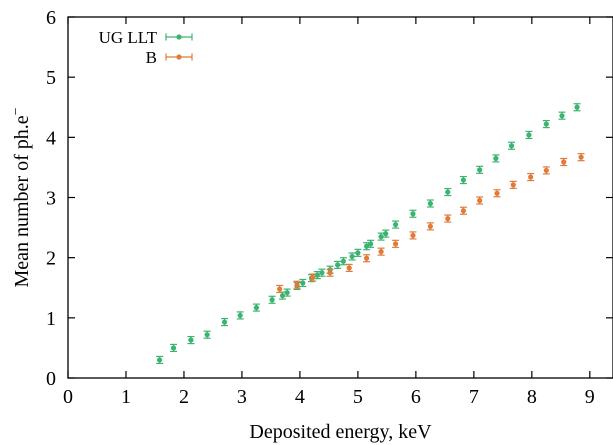 This screenshot has width=613, height=445. What do you see at coordinates (242, 397) in the screenshot?
I see `x-tick-label: 3` at bounding box center [242, 397].